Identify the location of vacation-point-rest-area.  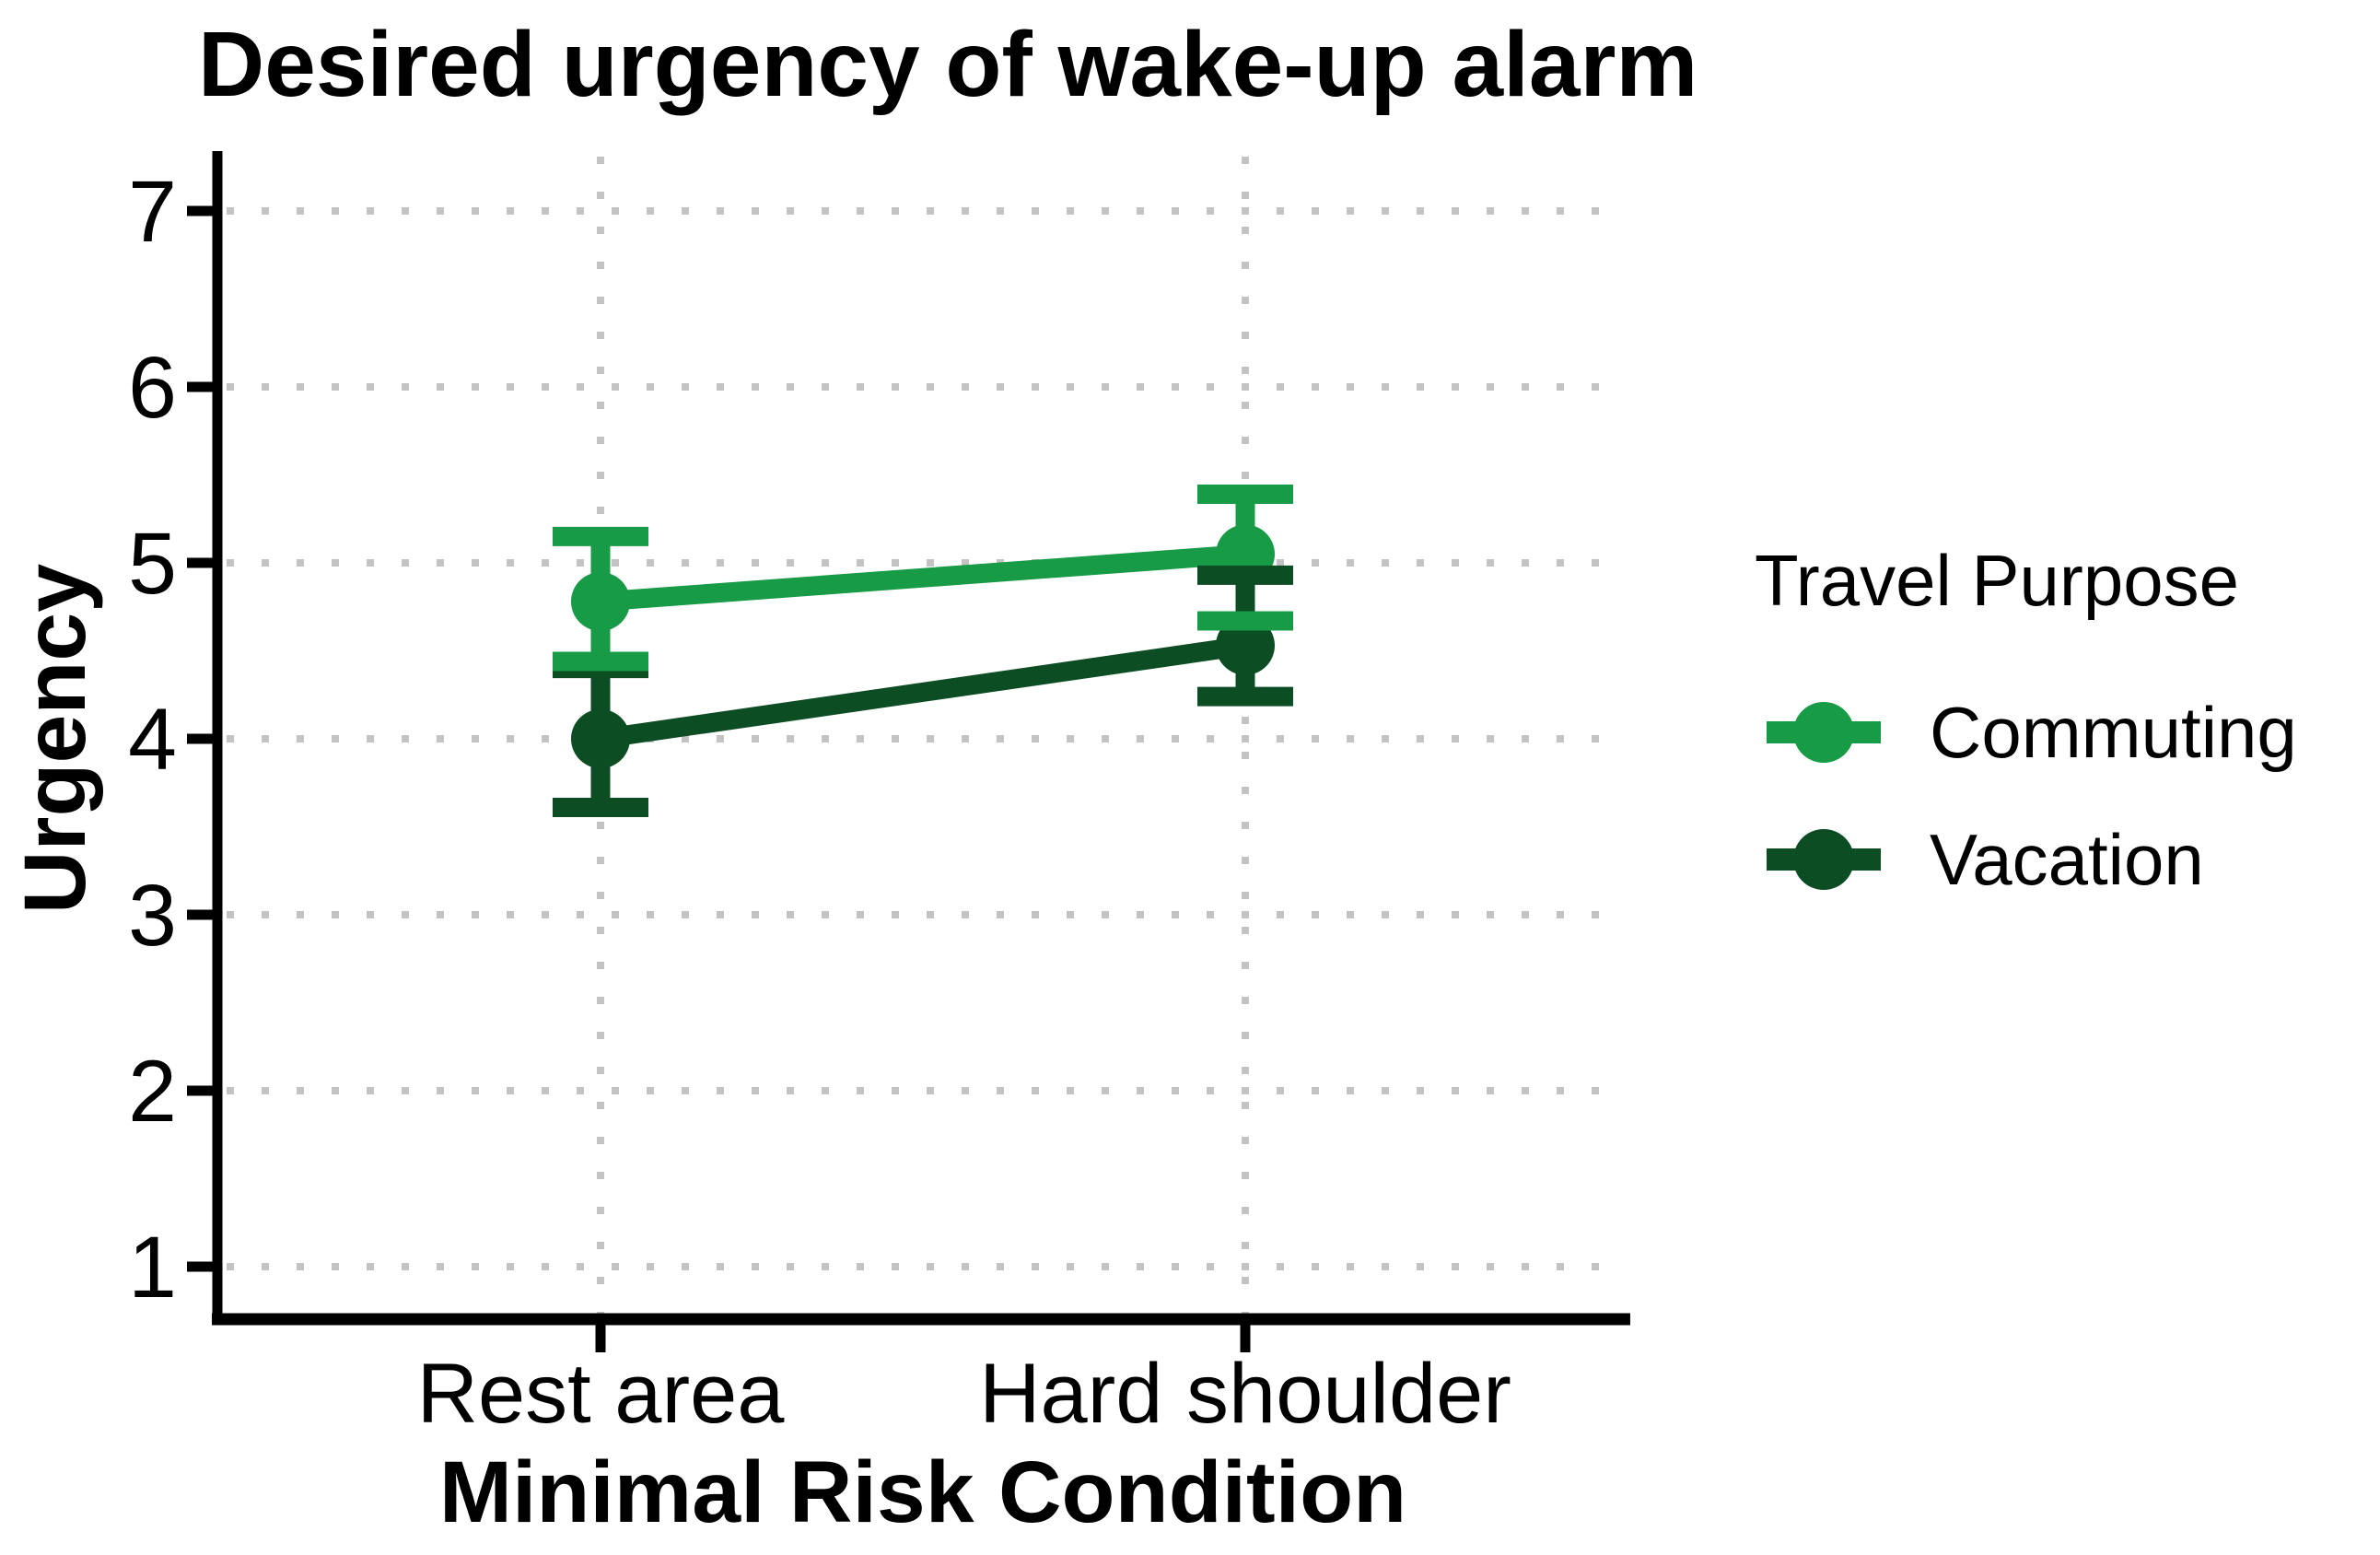
(600, 738).